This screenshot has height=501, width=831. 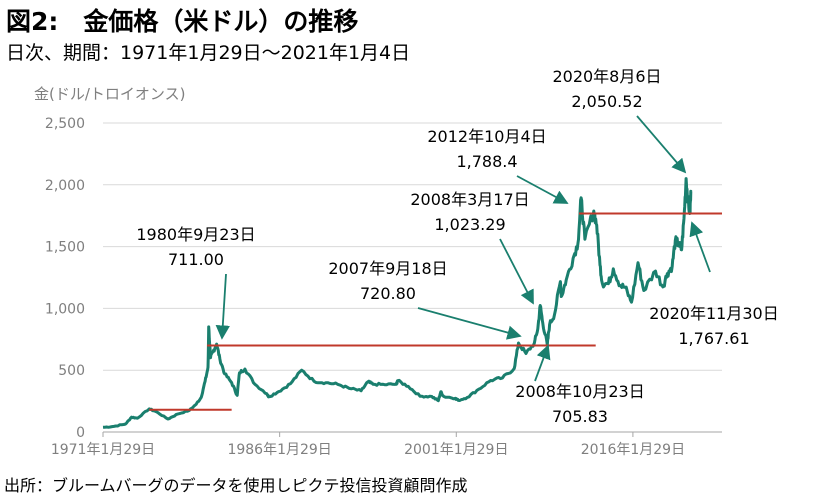 I want to click on annotation-date: 2020年11月30日, so click(x=713, y=313).